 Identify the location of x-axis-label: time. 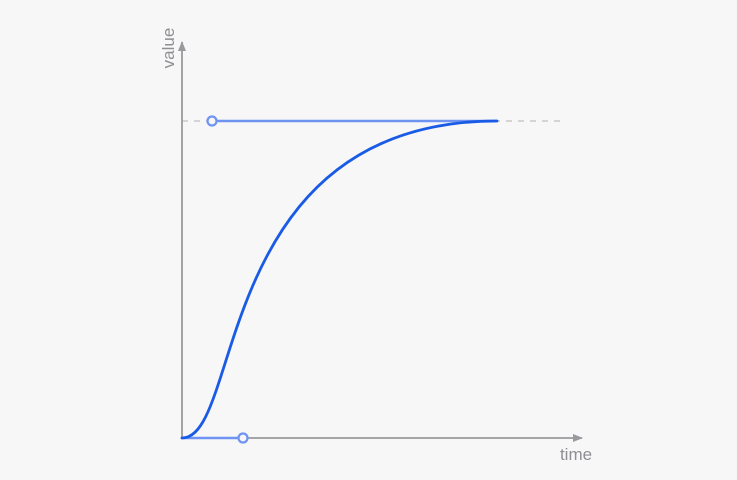
(576, 454).